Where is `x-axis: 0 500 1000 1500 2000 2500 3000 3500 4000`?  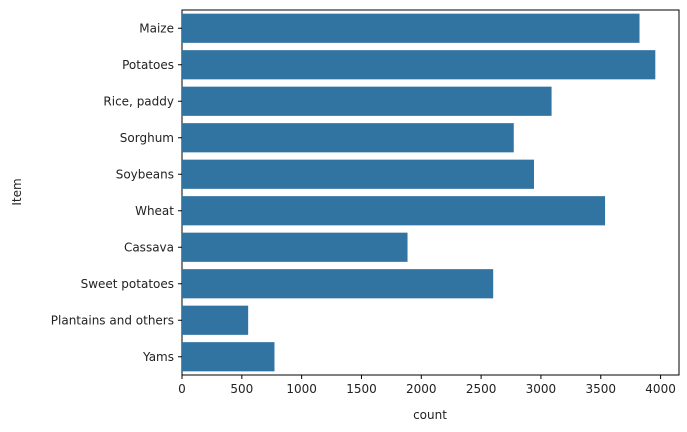 x-axis: 0 500 1000 1500 2000 2500 3000 3500 4000 is located at coordinates (427, 385).